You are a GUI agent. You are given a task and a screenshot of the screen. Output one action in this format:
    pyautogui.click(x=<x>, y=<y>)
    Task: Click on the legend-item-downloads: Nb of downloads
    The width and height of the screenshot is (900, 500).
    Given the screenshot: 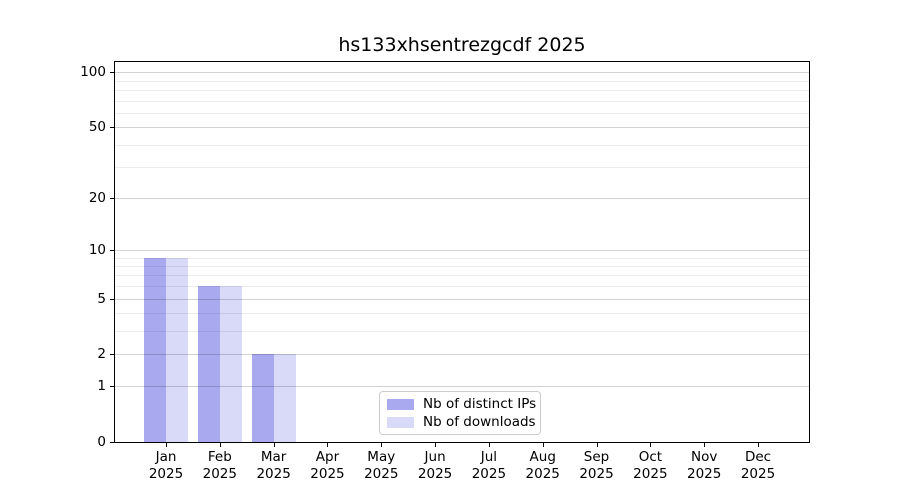 What is the action you would take?
    pyautogui.click(x=461, y=422)
    